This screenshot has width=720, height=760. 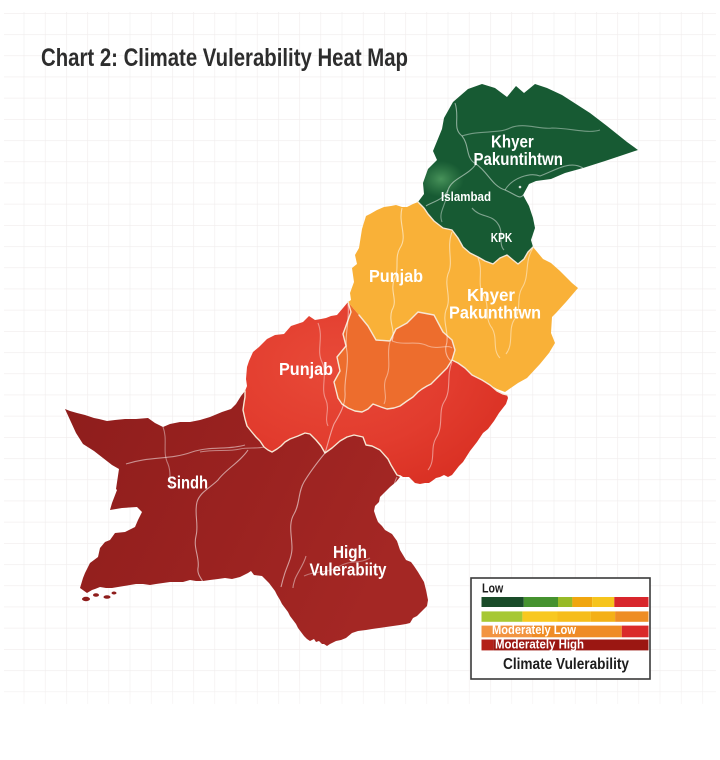 I want to click on svg-text: Pakuntihtwn, so click(x=518, y=159).